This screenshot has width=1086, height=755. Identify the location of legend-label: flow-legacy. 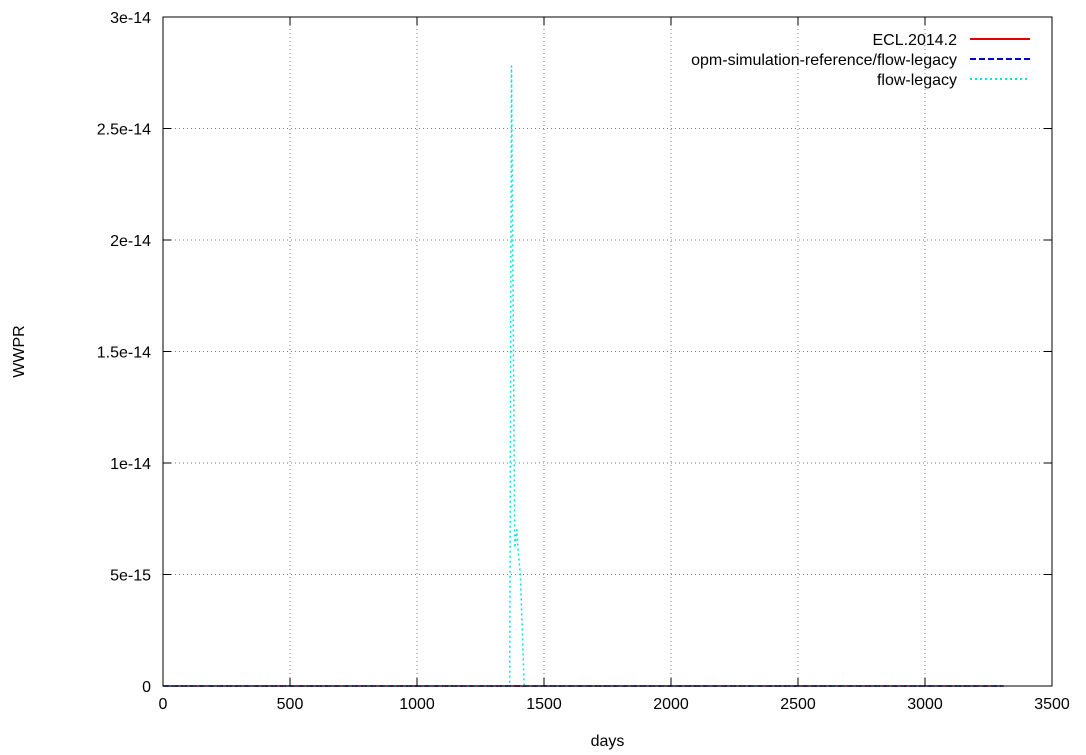
(917, 80).